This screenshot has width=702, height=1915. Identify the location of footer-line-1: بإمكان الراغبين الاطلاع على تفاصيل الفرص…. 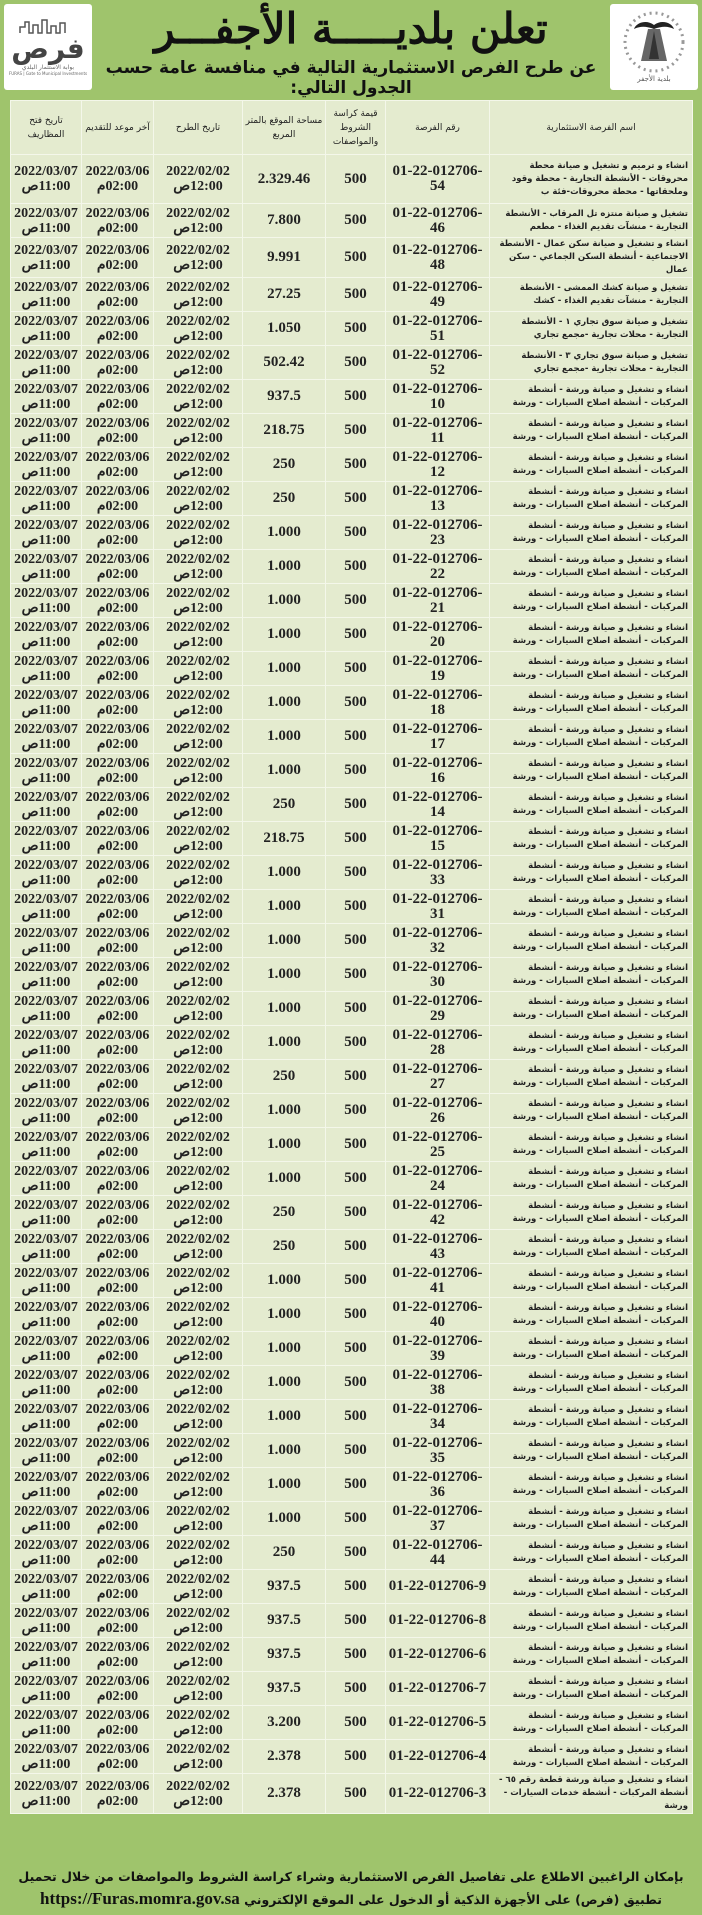
(351, 1876).